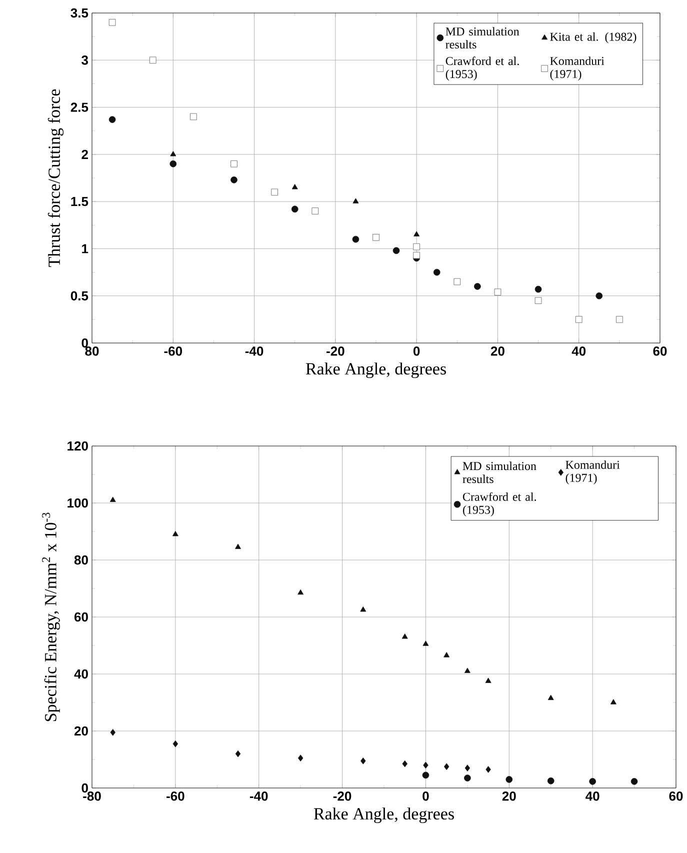 The height and width of the screenshot is (853, 687). Describe the element at coordinates (79, 295) in the screenshot. I see `y-tick-label: 0.5` at that location.